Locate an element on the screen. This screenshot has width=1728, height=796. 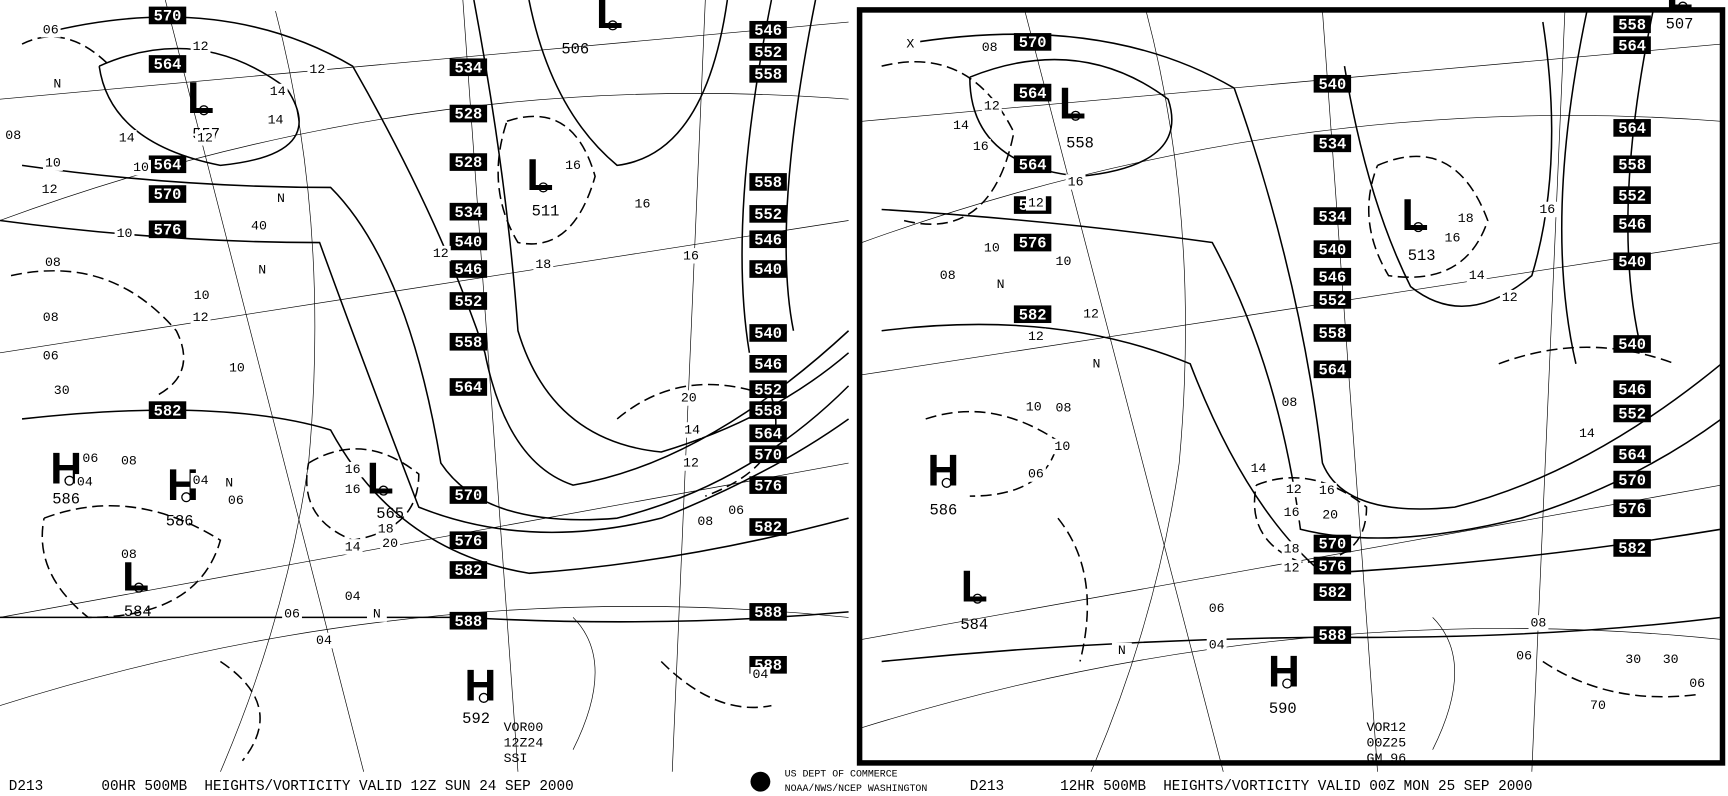
contour-label: 18 is located at coordinates (543, 264).